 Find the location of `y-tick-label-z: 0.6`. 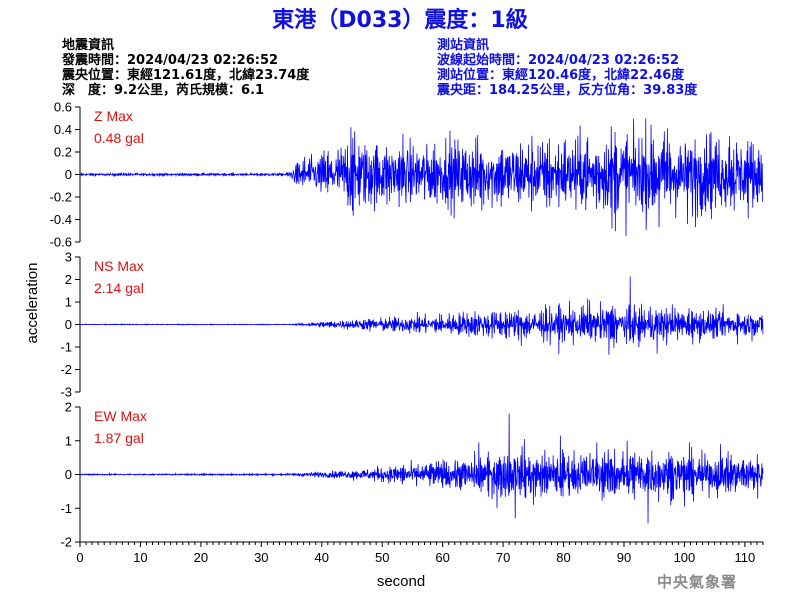

y-tick-label-z: 0.6 is located at coordinates (63, 107).